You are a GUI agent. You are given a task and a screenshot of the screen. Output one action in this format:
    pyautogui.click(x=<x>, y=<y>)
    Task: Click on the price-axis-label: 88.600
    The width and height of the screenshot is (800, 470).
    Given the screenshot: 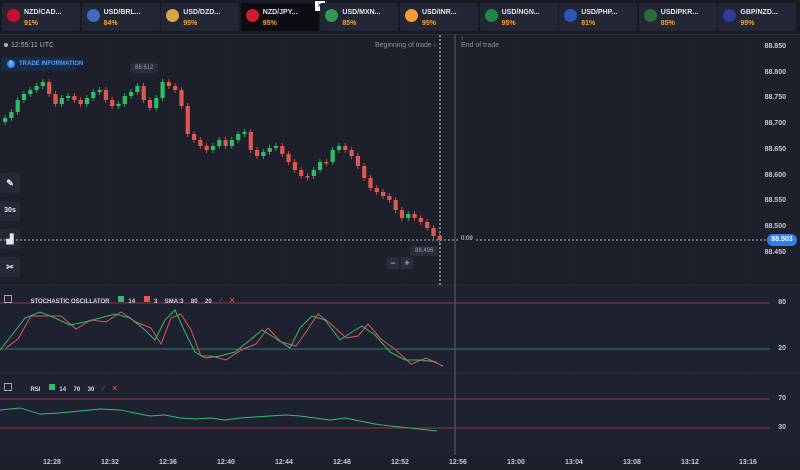 What is the action you would take?
    pyautogui.click(x=775, y=175)
    